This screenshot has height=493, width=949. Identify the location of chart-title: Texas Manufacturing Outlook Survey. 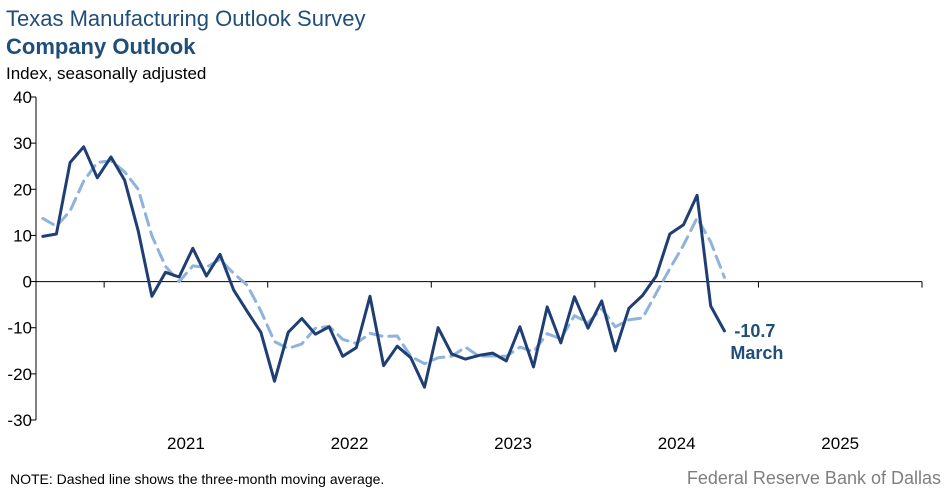
(186, 18).